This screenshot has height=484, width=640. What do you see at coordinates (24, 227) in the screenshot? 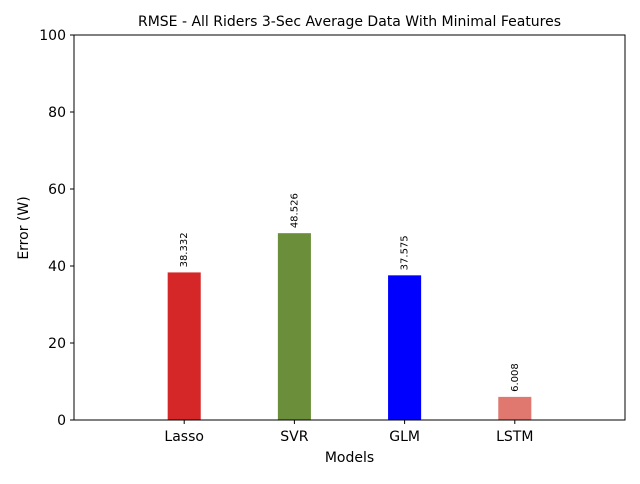
I see `y-axis-label: Error (W)` at bounding box center [24, 227].